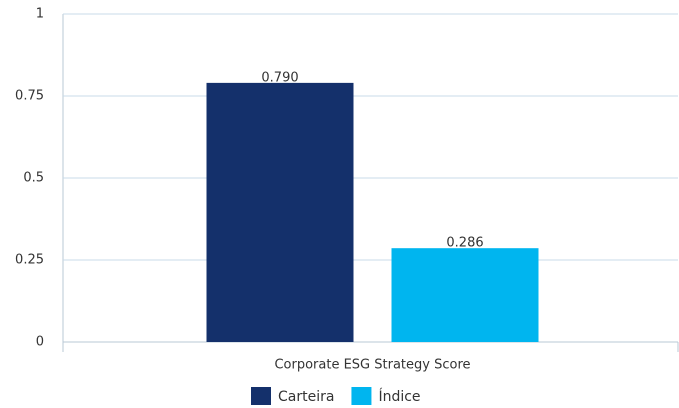 This screenshot has width=679, height=408. Describe the element at coordinates (29, 96) in the screenshot. I see `y-tick-label: 0.75` at that location.